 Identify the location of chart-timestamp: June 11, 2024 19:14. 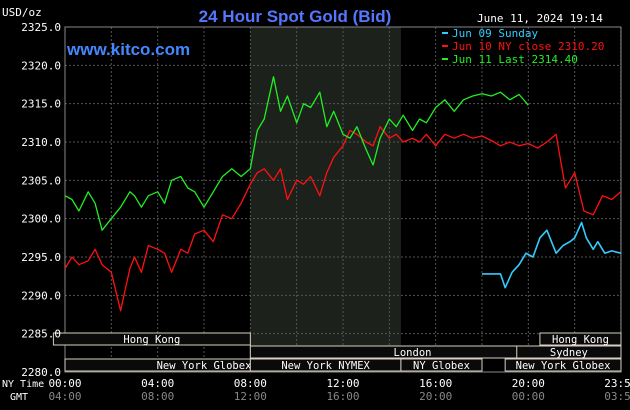
(540, 18).